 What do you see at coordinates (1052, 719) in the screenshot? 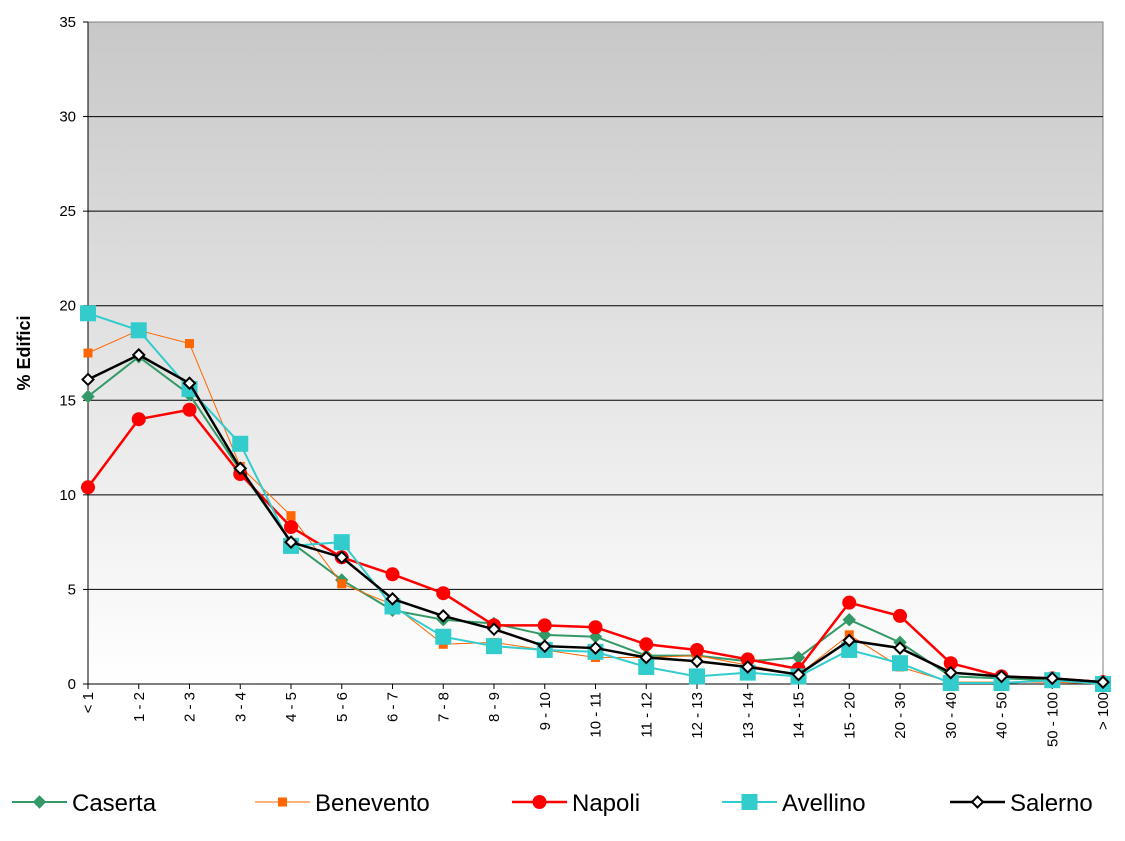
I see `x-tick-label: 50 - 100` at bounding box center [1052, 719].